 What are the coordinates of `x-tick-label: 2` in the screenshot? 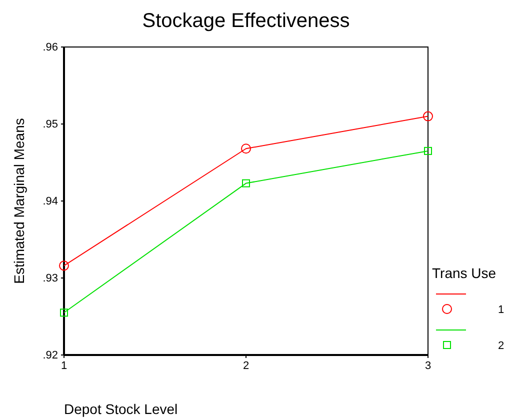 It's located at (246, 366).